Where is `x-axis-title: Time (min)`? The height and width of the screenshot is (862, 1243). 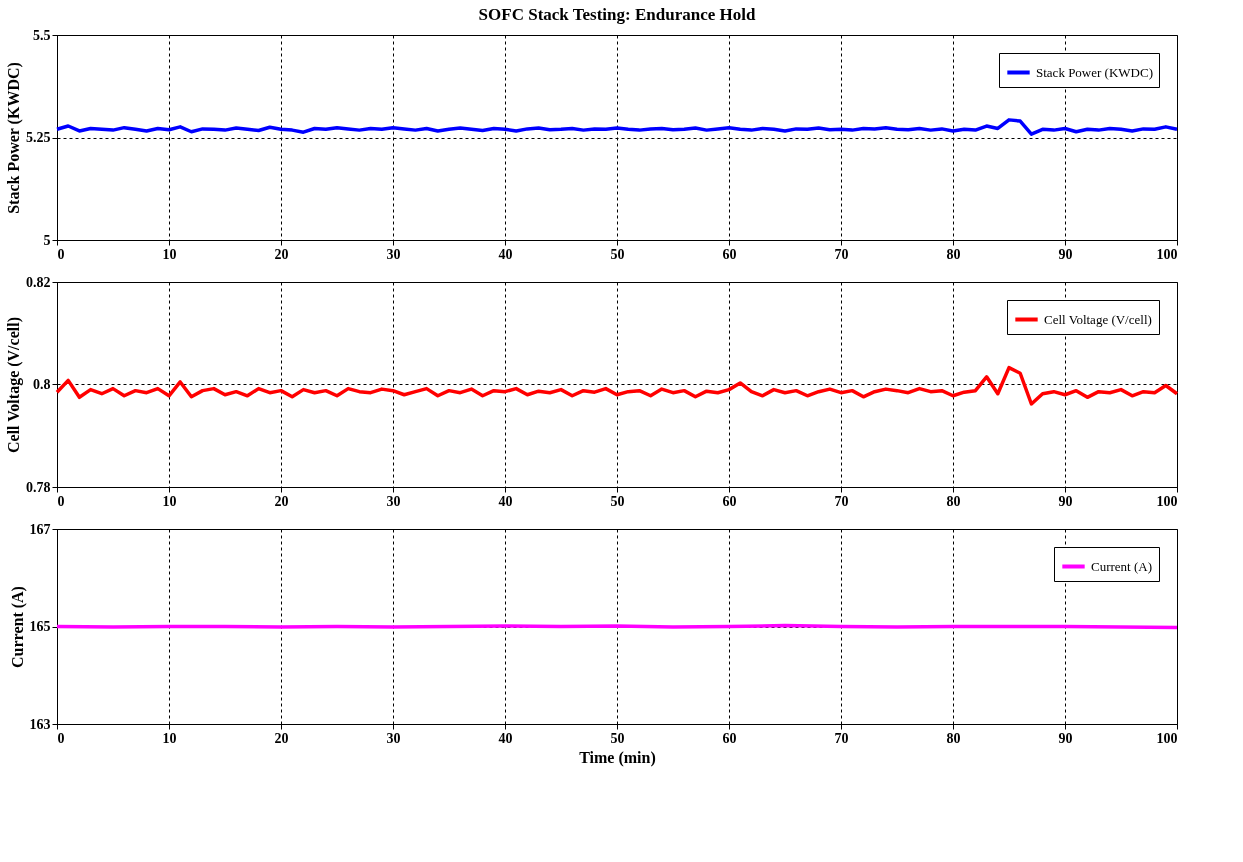
x-axis-title: Time (min) is located at coordinates (617, 757).